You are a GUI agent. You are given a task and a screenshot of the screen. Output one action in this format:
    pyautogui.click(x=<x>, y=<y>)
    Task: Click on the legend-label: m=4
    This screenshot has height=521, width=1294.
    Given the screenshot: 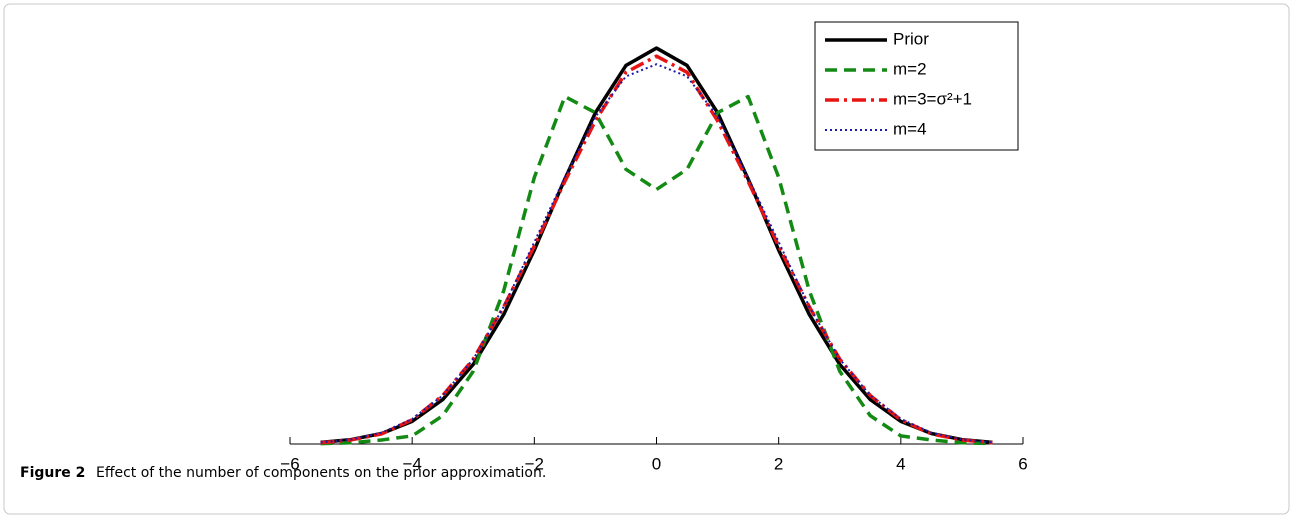 What is the action you would take?
    pyautogui.click(x=910, y=128)
    